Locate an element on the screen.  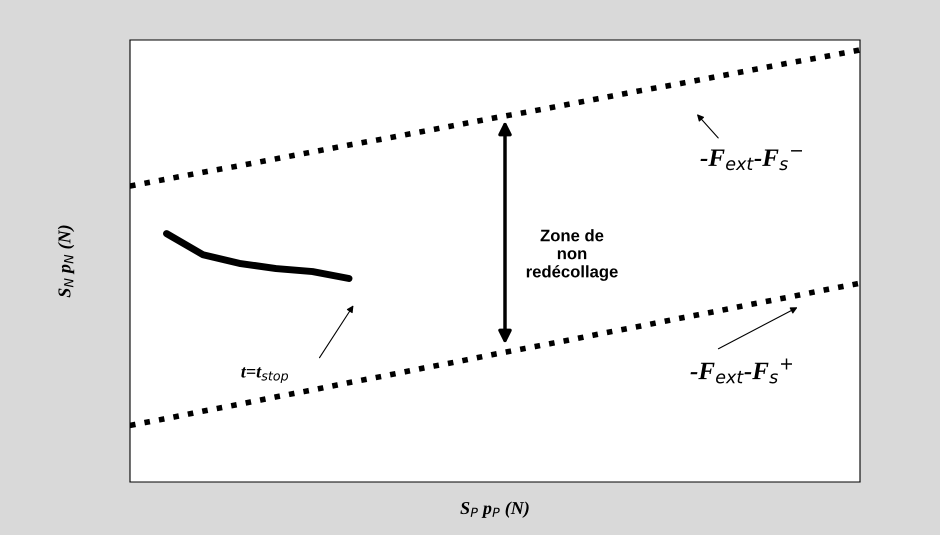
annotation: t=t$_{stop}$ is located at coordinates (264, 375).